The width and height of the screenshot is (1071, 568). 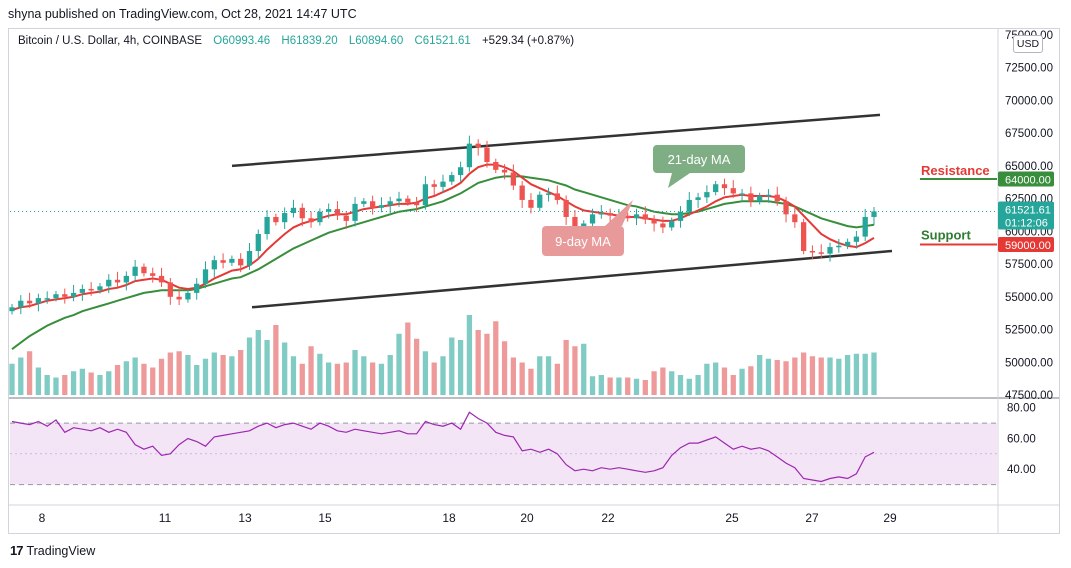 What do you see at coordinates (1029, 331) in the screenshot?
I see `price-tick-label: 52500.00` at bounding box center [1029, 331].